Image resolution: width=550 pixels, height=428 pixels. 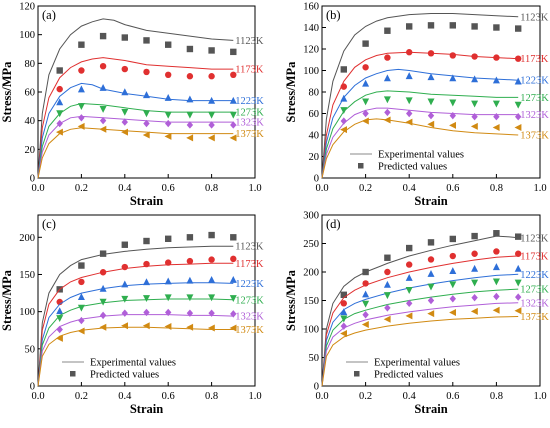 I want to click on x-tick-label: 0.8, so click(x=211, y=396).